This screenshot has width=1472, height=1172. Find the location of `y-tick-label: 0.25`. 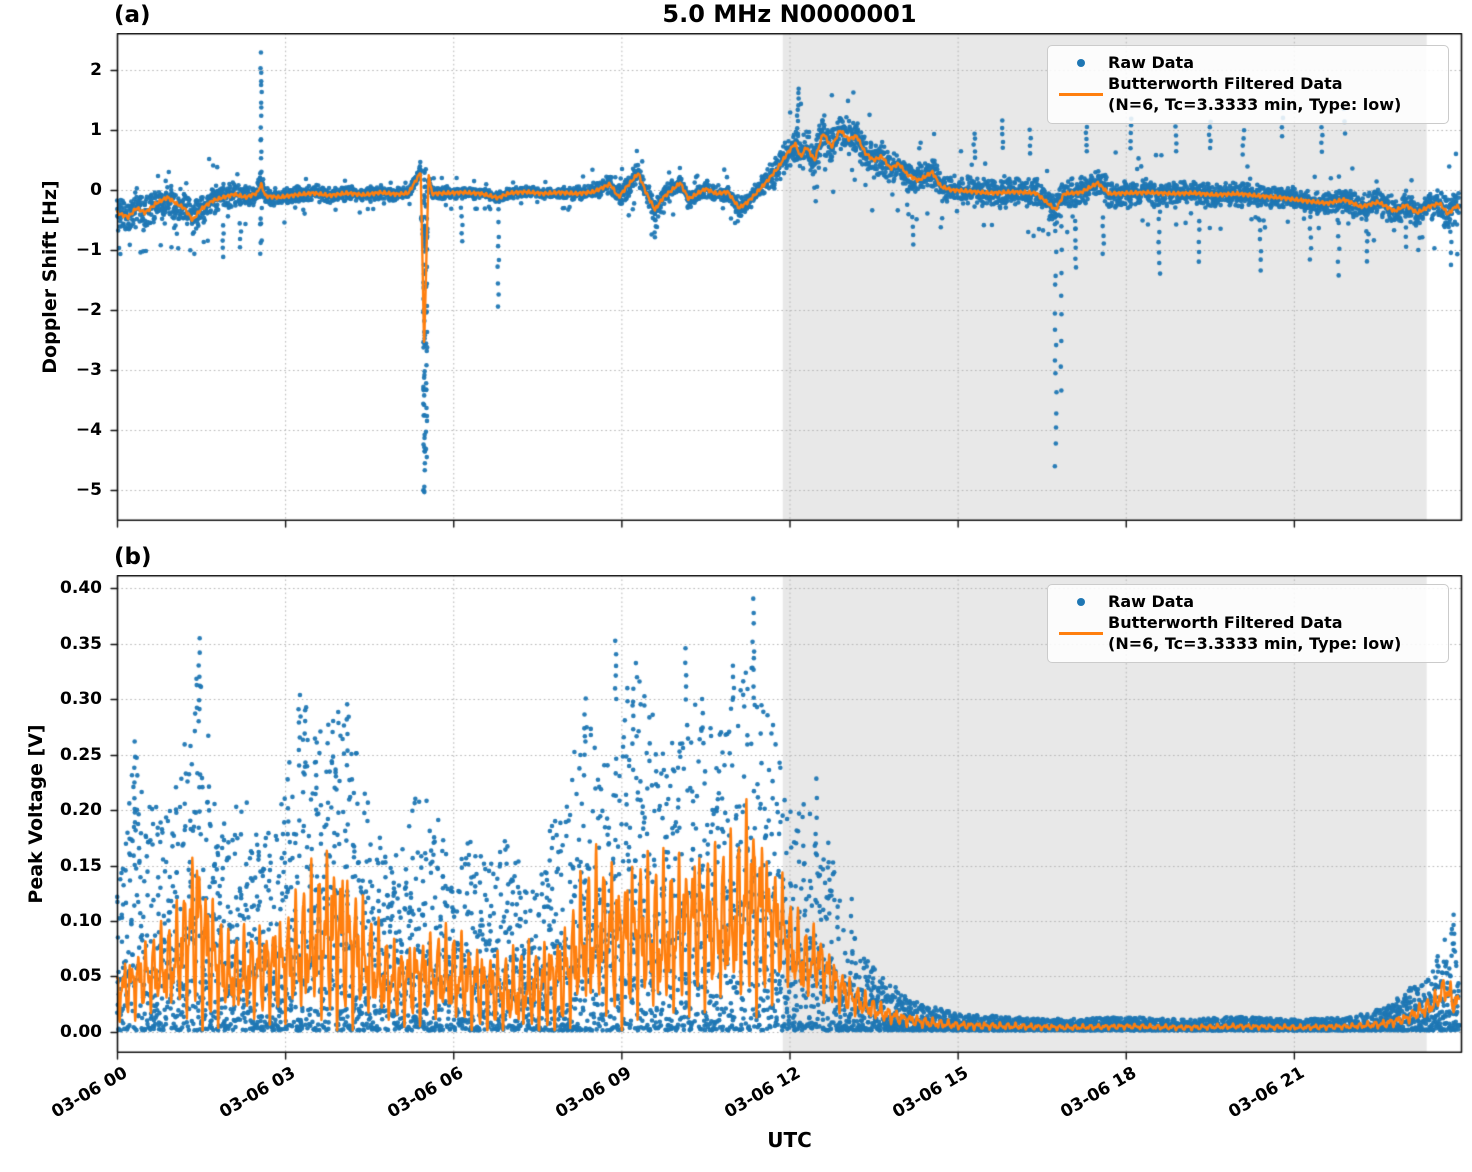

y-tick-label: 0.25 is located at coordinates (81, 754).